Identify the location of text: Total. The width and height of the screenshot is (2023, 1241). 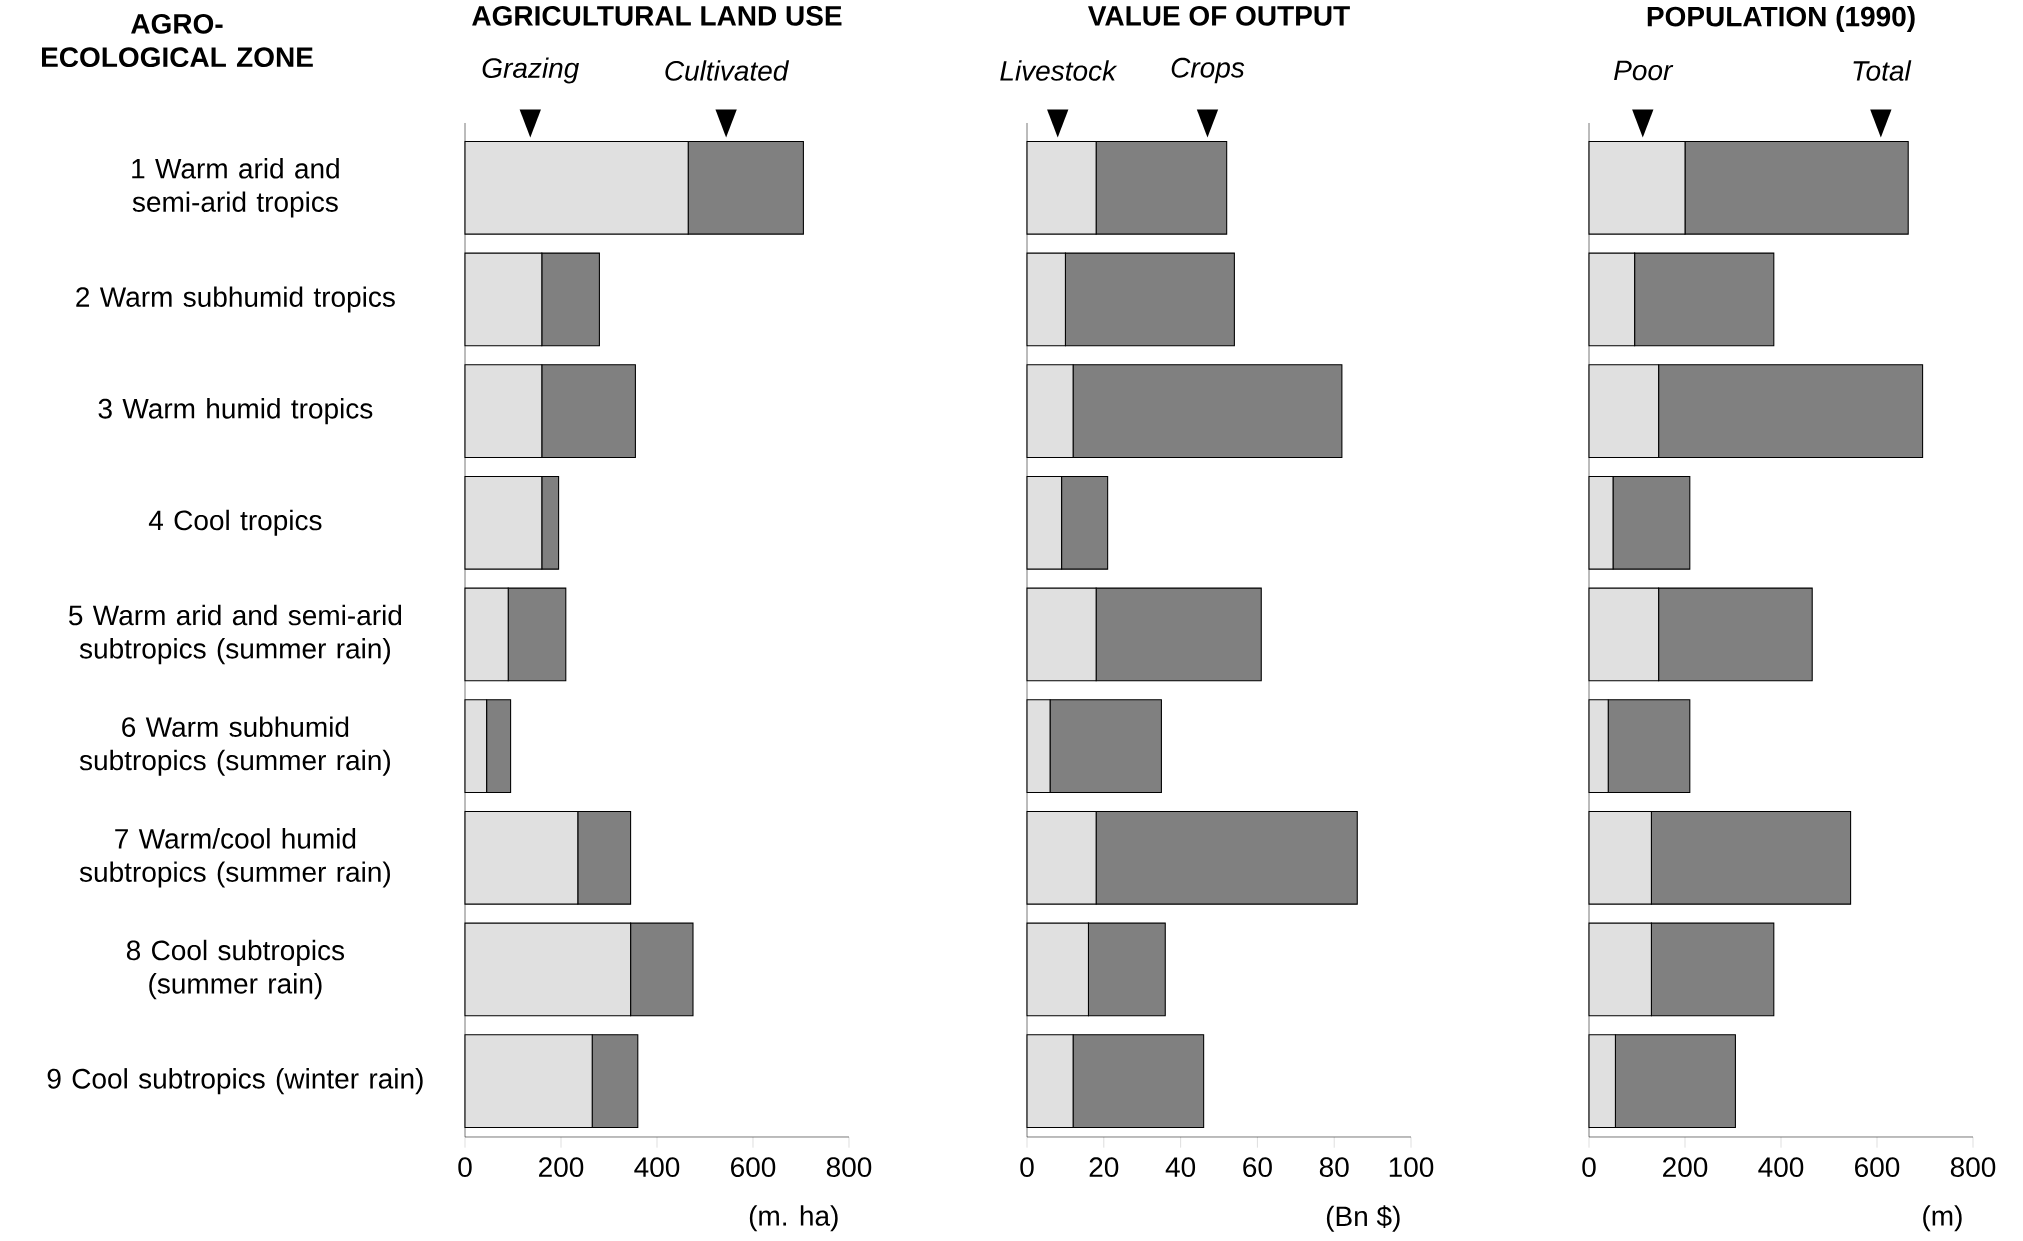
(1882, 70).